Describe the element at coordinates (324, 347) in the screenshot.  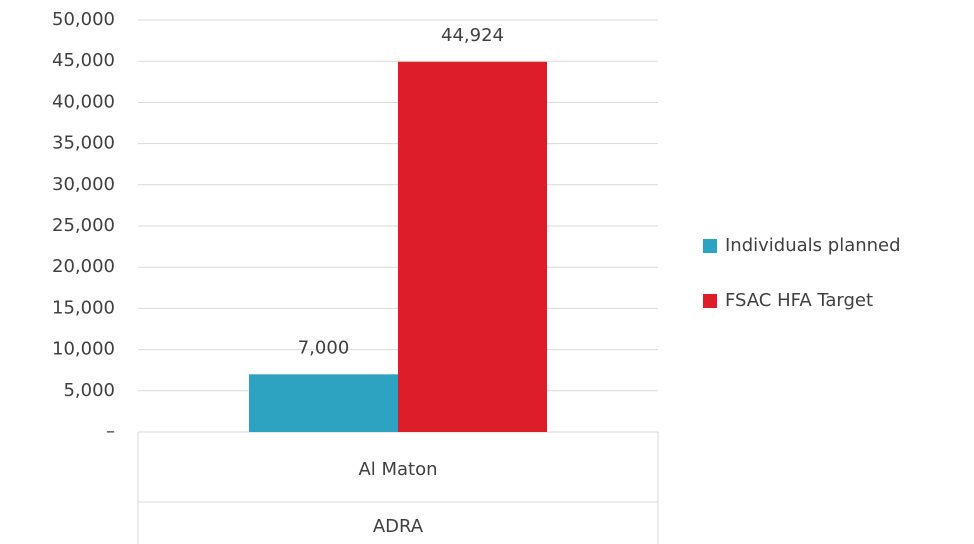
I see `value-label: 7,000` at that location.